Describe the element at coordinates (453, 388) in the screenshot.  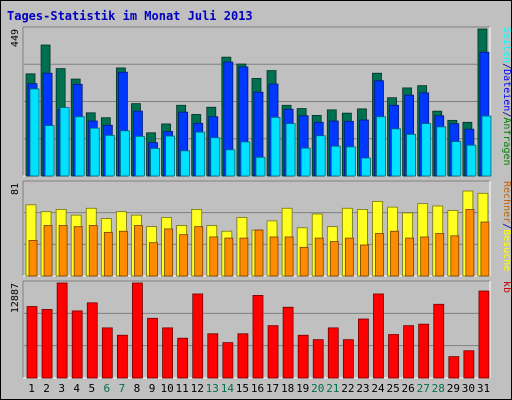
I see `x-tick-label-day-29: 29` at that location.